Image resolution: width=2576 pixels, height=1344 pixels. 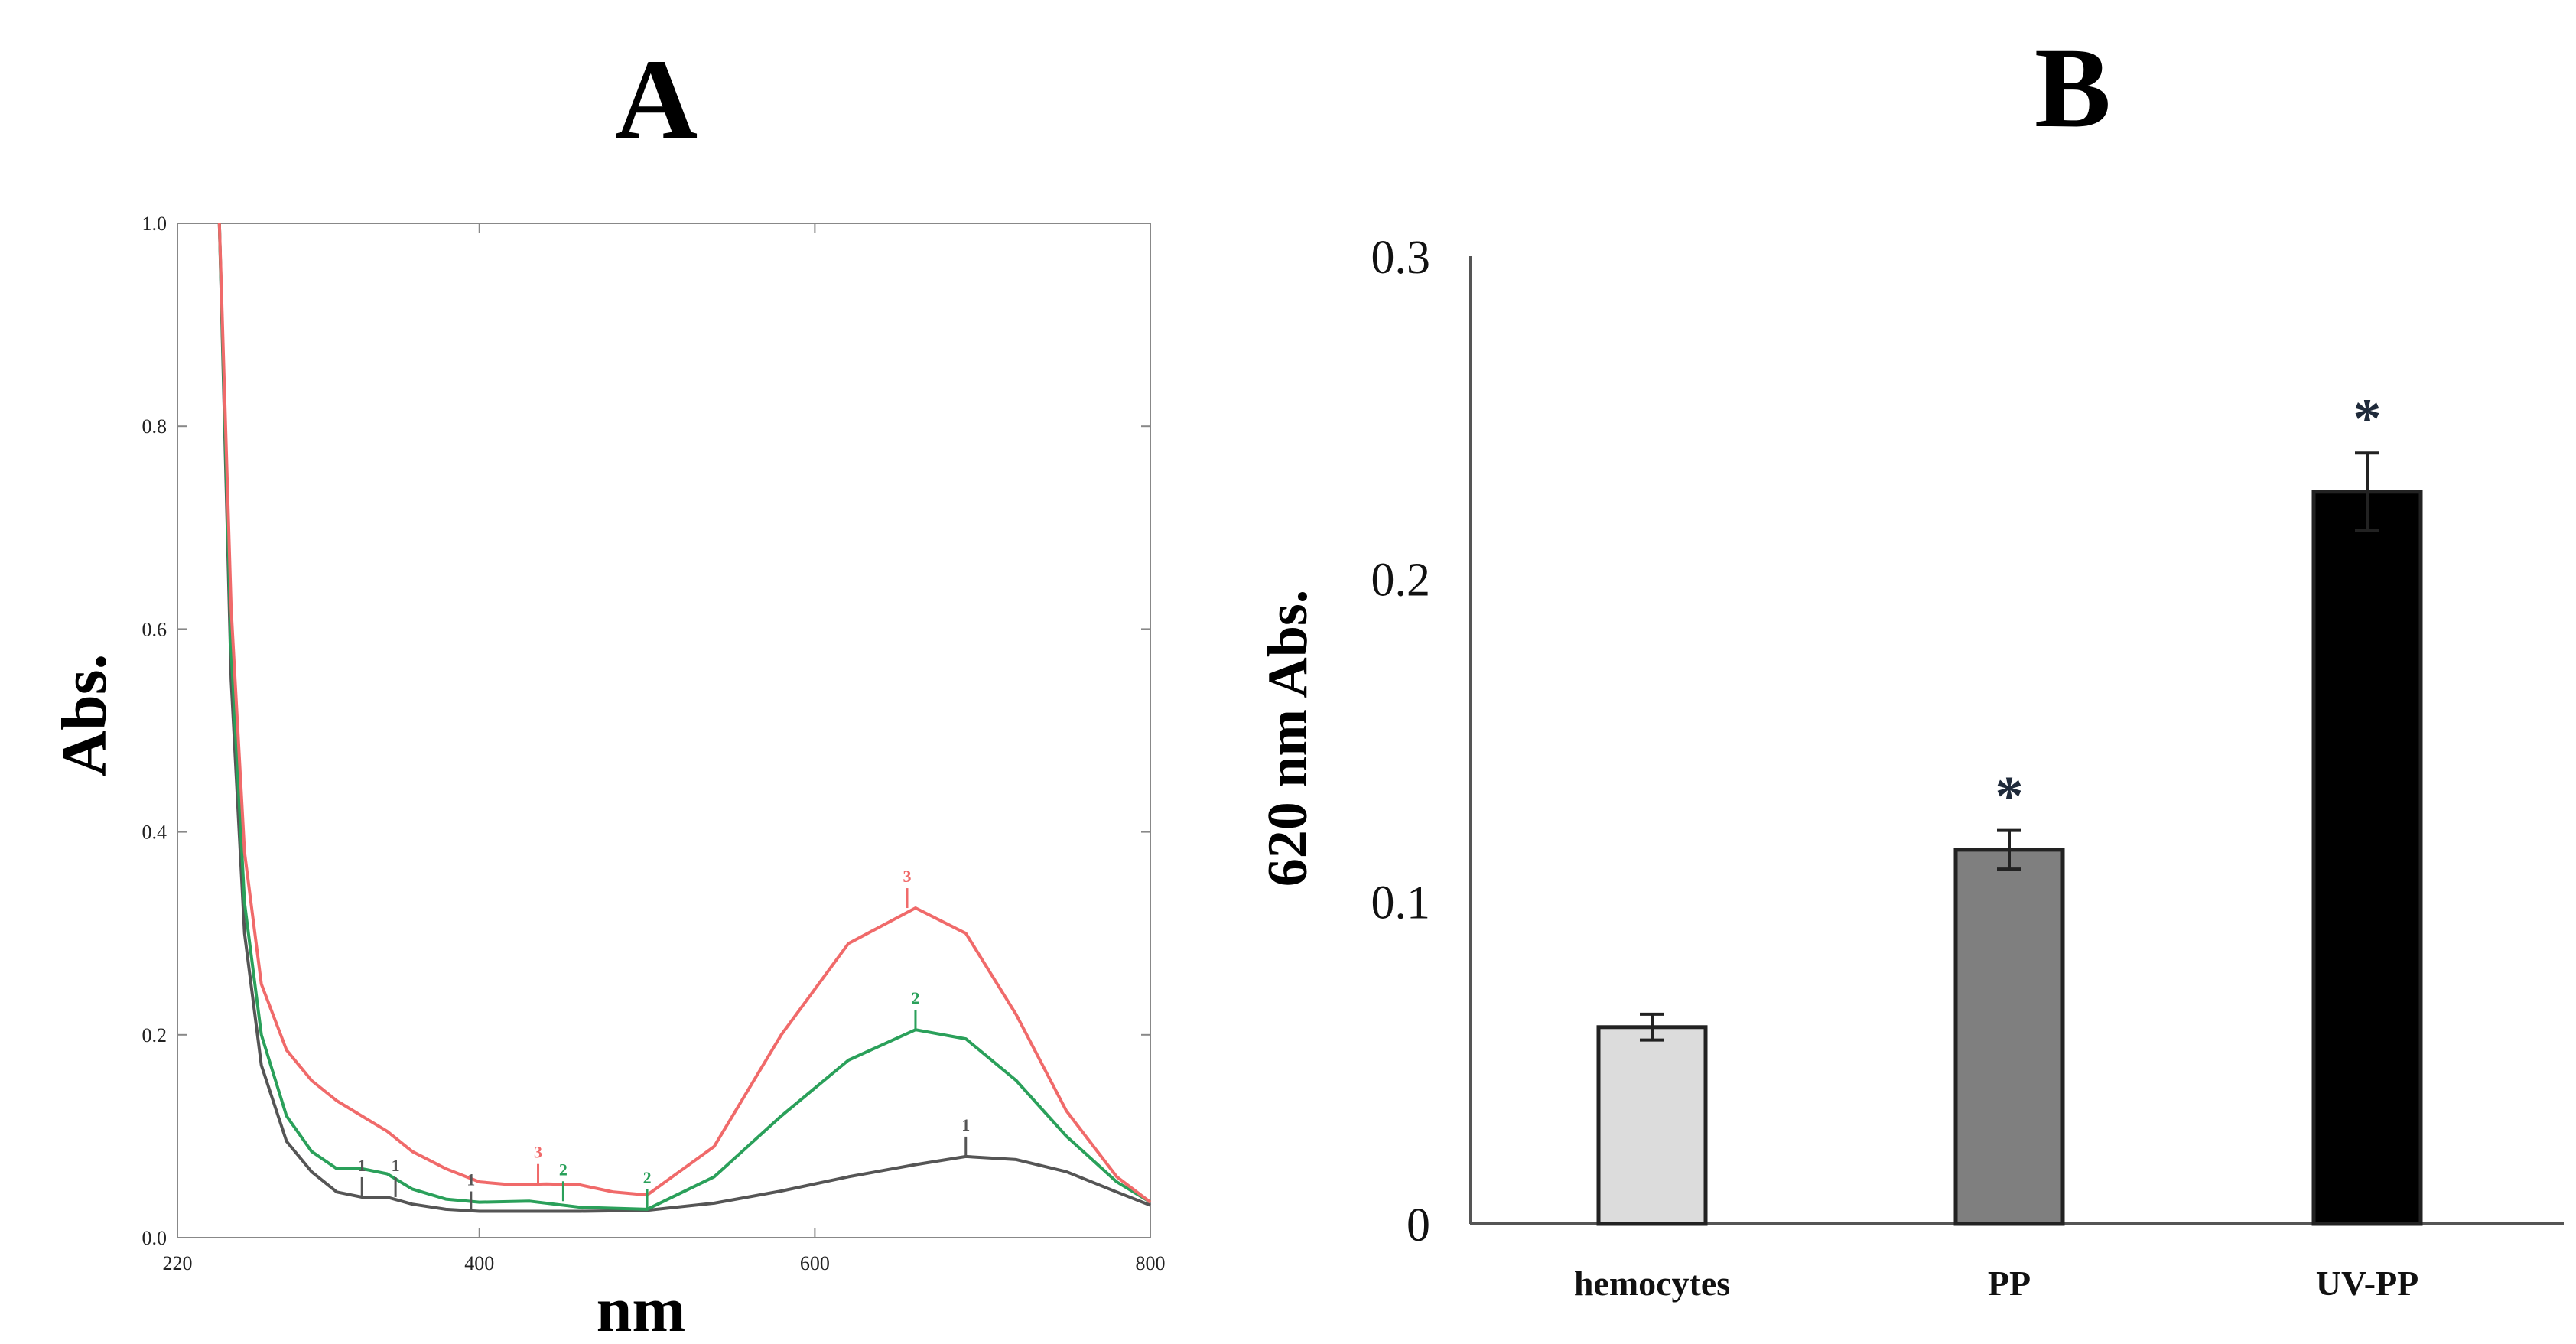 I want to click on panel-b-letter: B, so click(x=2072, y=87).